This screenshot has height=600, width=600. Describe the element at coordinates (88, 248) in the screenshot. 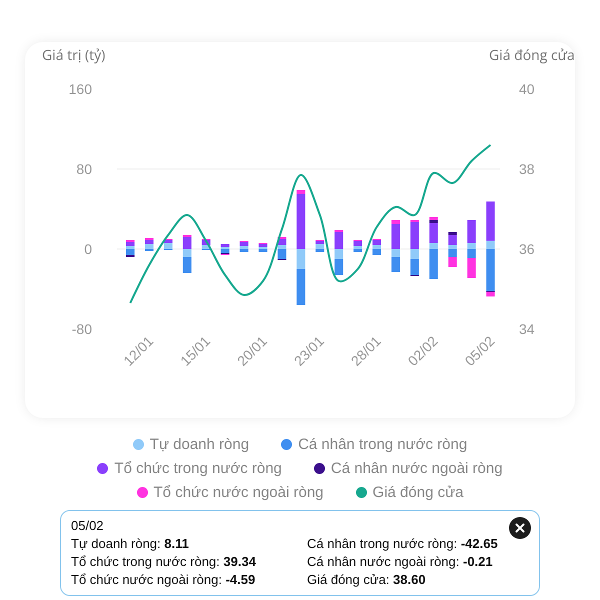

I see `y-tick-label: 0` at that location.